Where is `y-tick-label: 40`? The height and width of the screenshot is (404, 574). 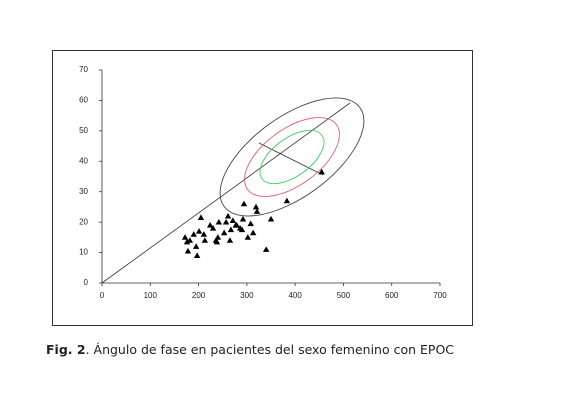 y-tick-label: 40 is located at coordinates (83, 160).